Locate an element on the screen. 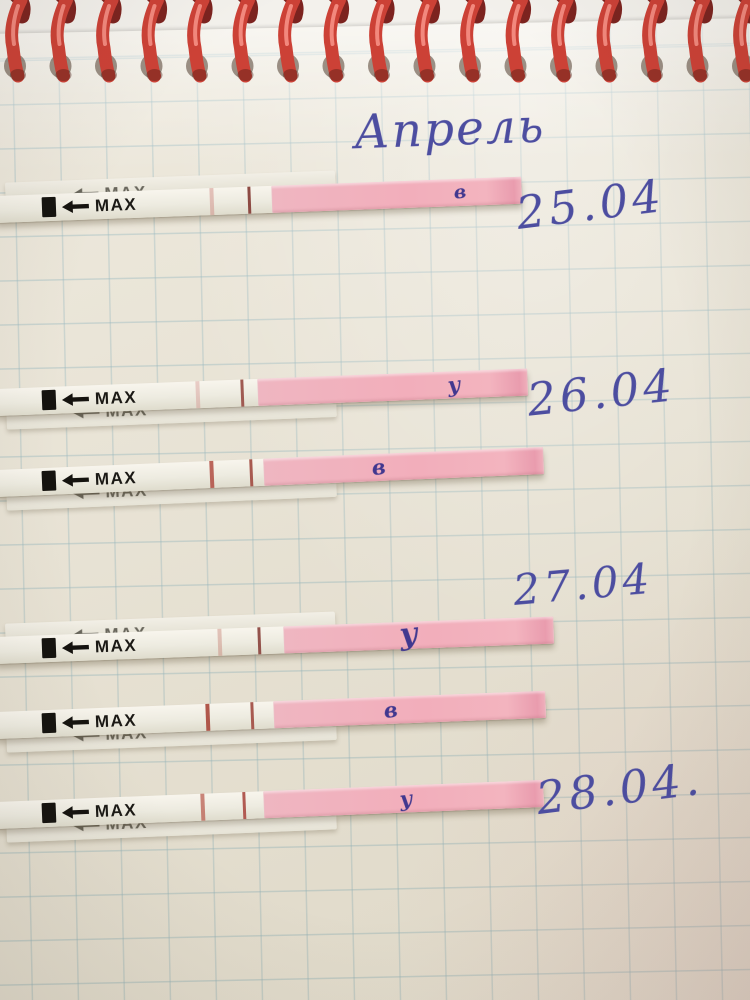  spiral-binding is located at coordinates (377, 41).